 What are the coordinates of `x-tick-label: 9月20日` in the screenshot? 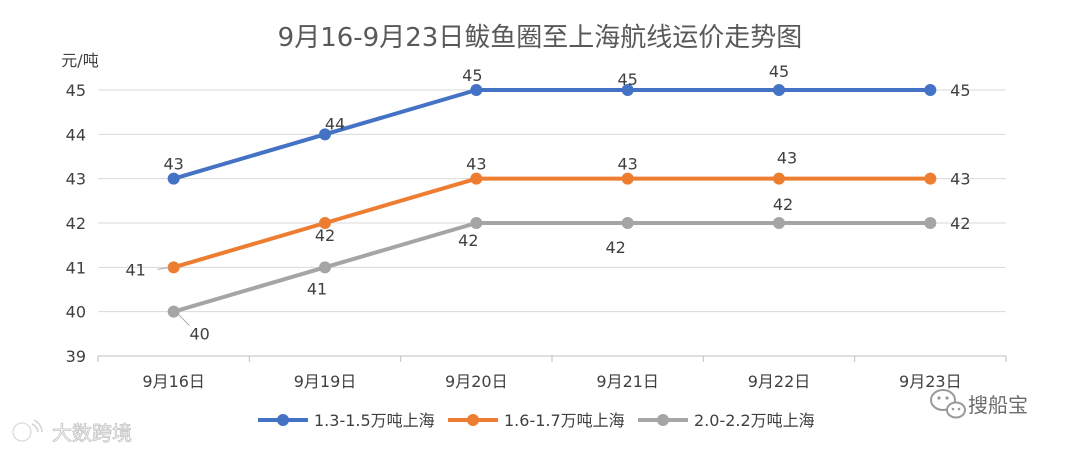 It's located at (476, 381).